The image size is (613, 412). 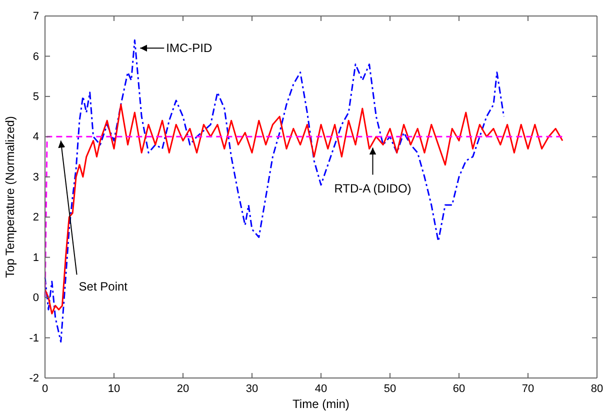 What do you see at coordinates (35, 16) in the screenshot?
I see `y-tick-label: 7` at bounding box center [35, 16].